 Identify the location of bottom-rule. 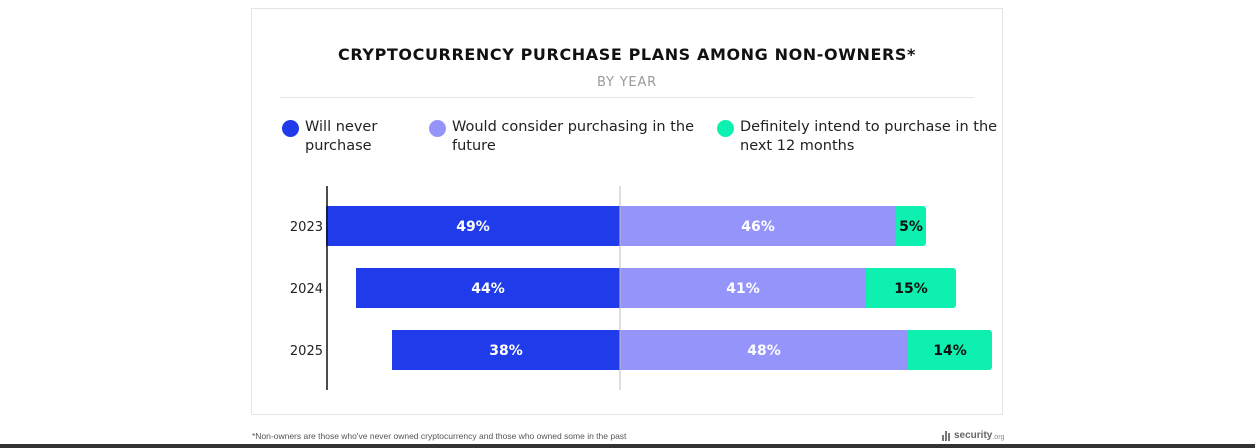
(627, 446).